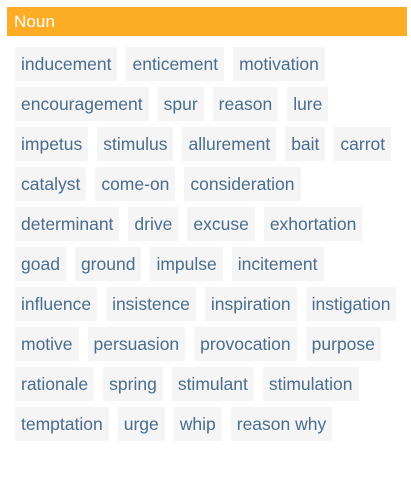 The image size is (411, 487). Describe the element at coordinates (62, 424) in the screenshot. I see `synonym-chip: temptation` at that location.